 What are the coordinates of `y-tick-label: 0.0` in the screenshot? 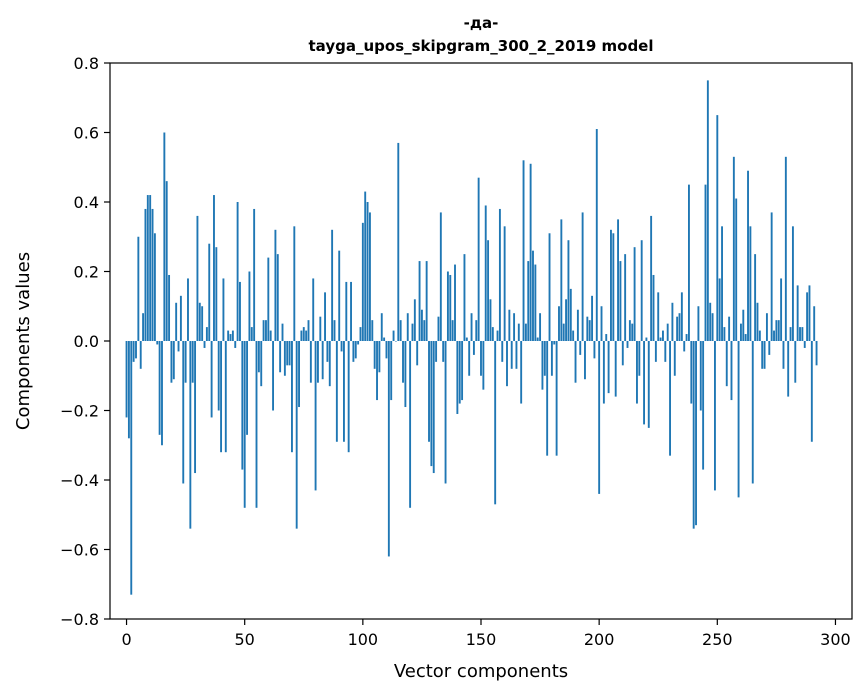 It's located at (86, 341).